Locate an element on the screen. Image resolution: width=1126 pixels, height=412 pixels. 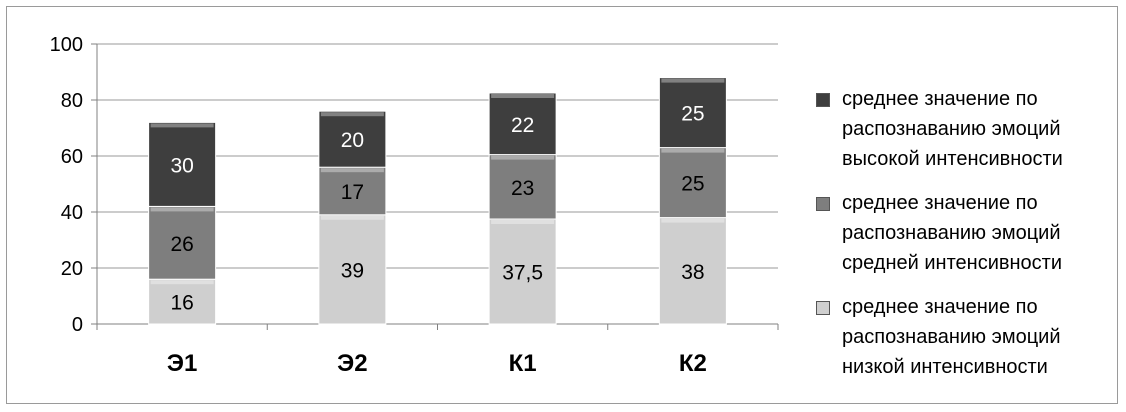
legend-swatch-high is located at coordinates (823, 100).